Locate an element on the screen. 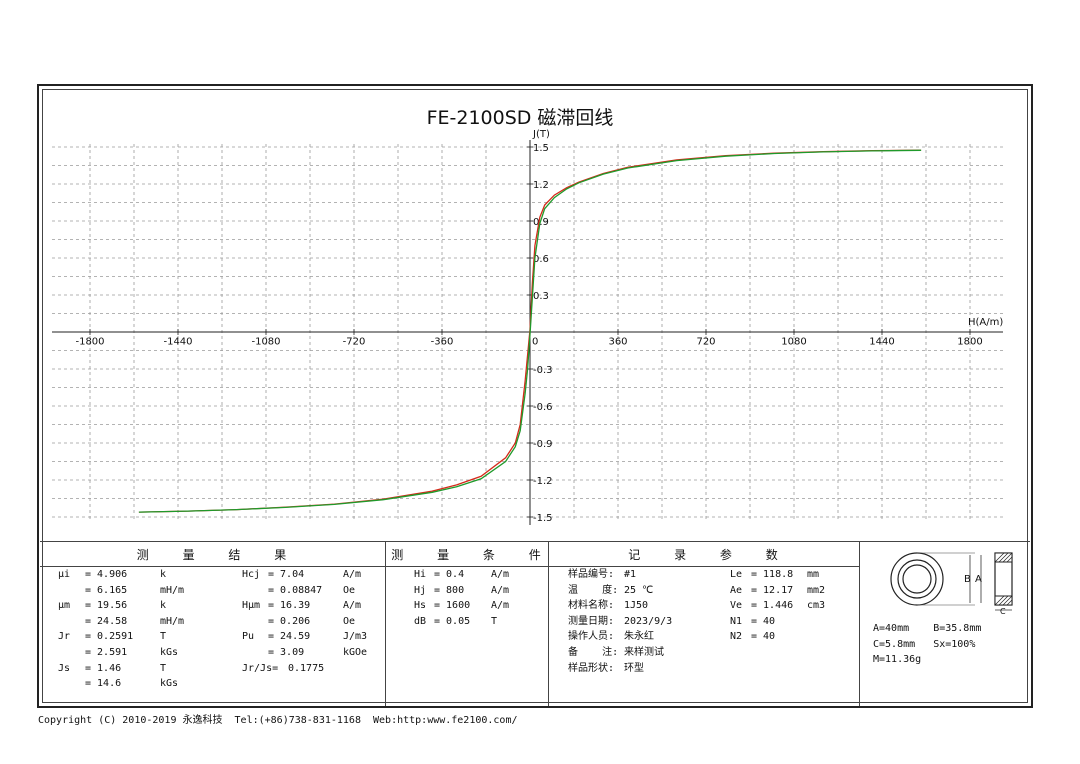  y-tick-label: 1.5 is located at coordinates (541, 148).